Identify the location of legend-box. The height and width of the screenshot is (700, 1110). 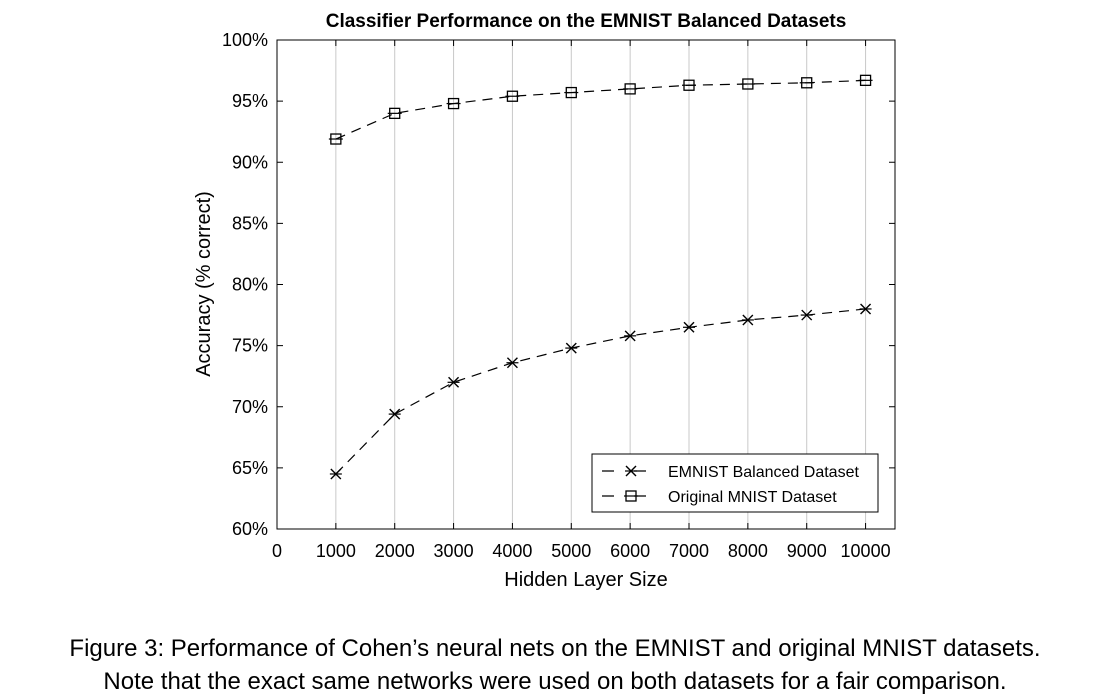
(735, 483).